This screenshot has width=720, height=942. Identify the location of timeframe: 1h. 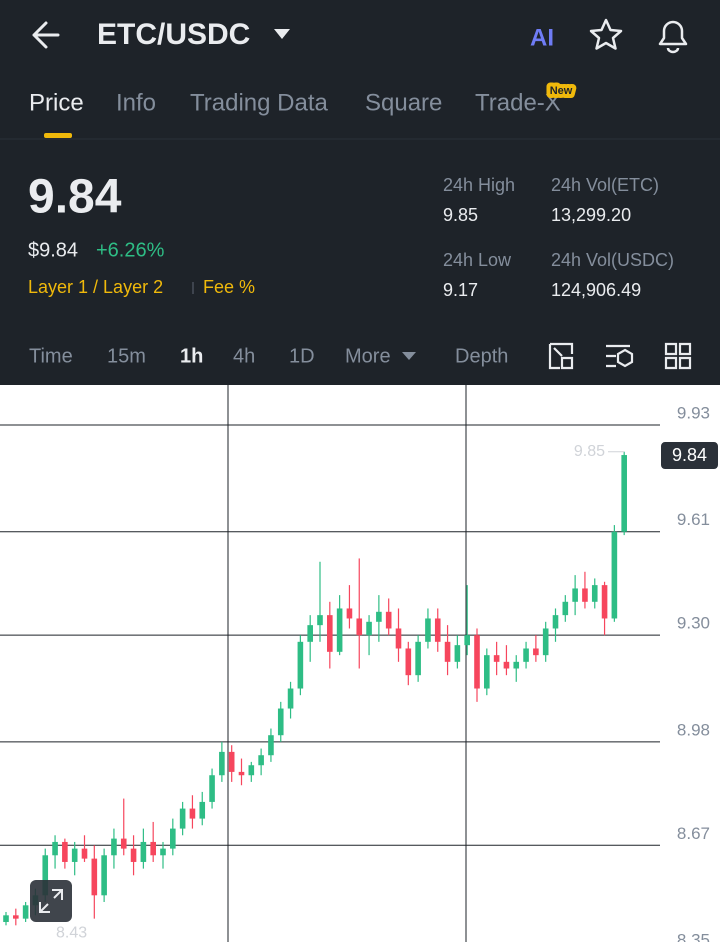
(191, 356).